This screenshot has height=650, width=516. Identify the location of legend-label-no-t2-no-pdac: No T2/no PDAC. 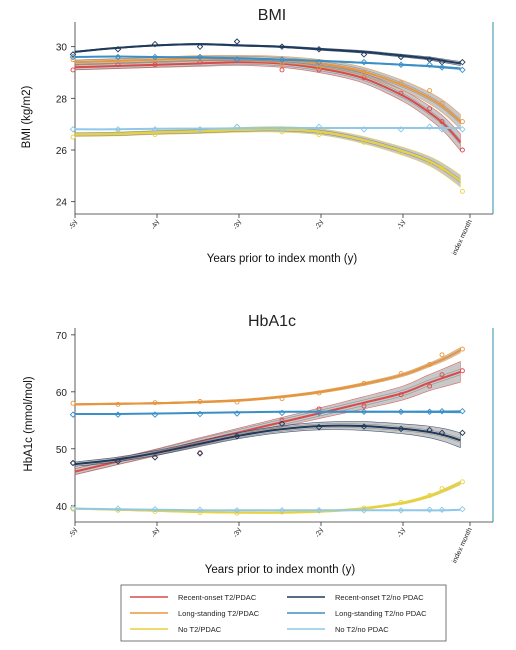
(362, 629).